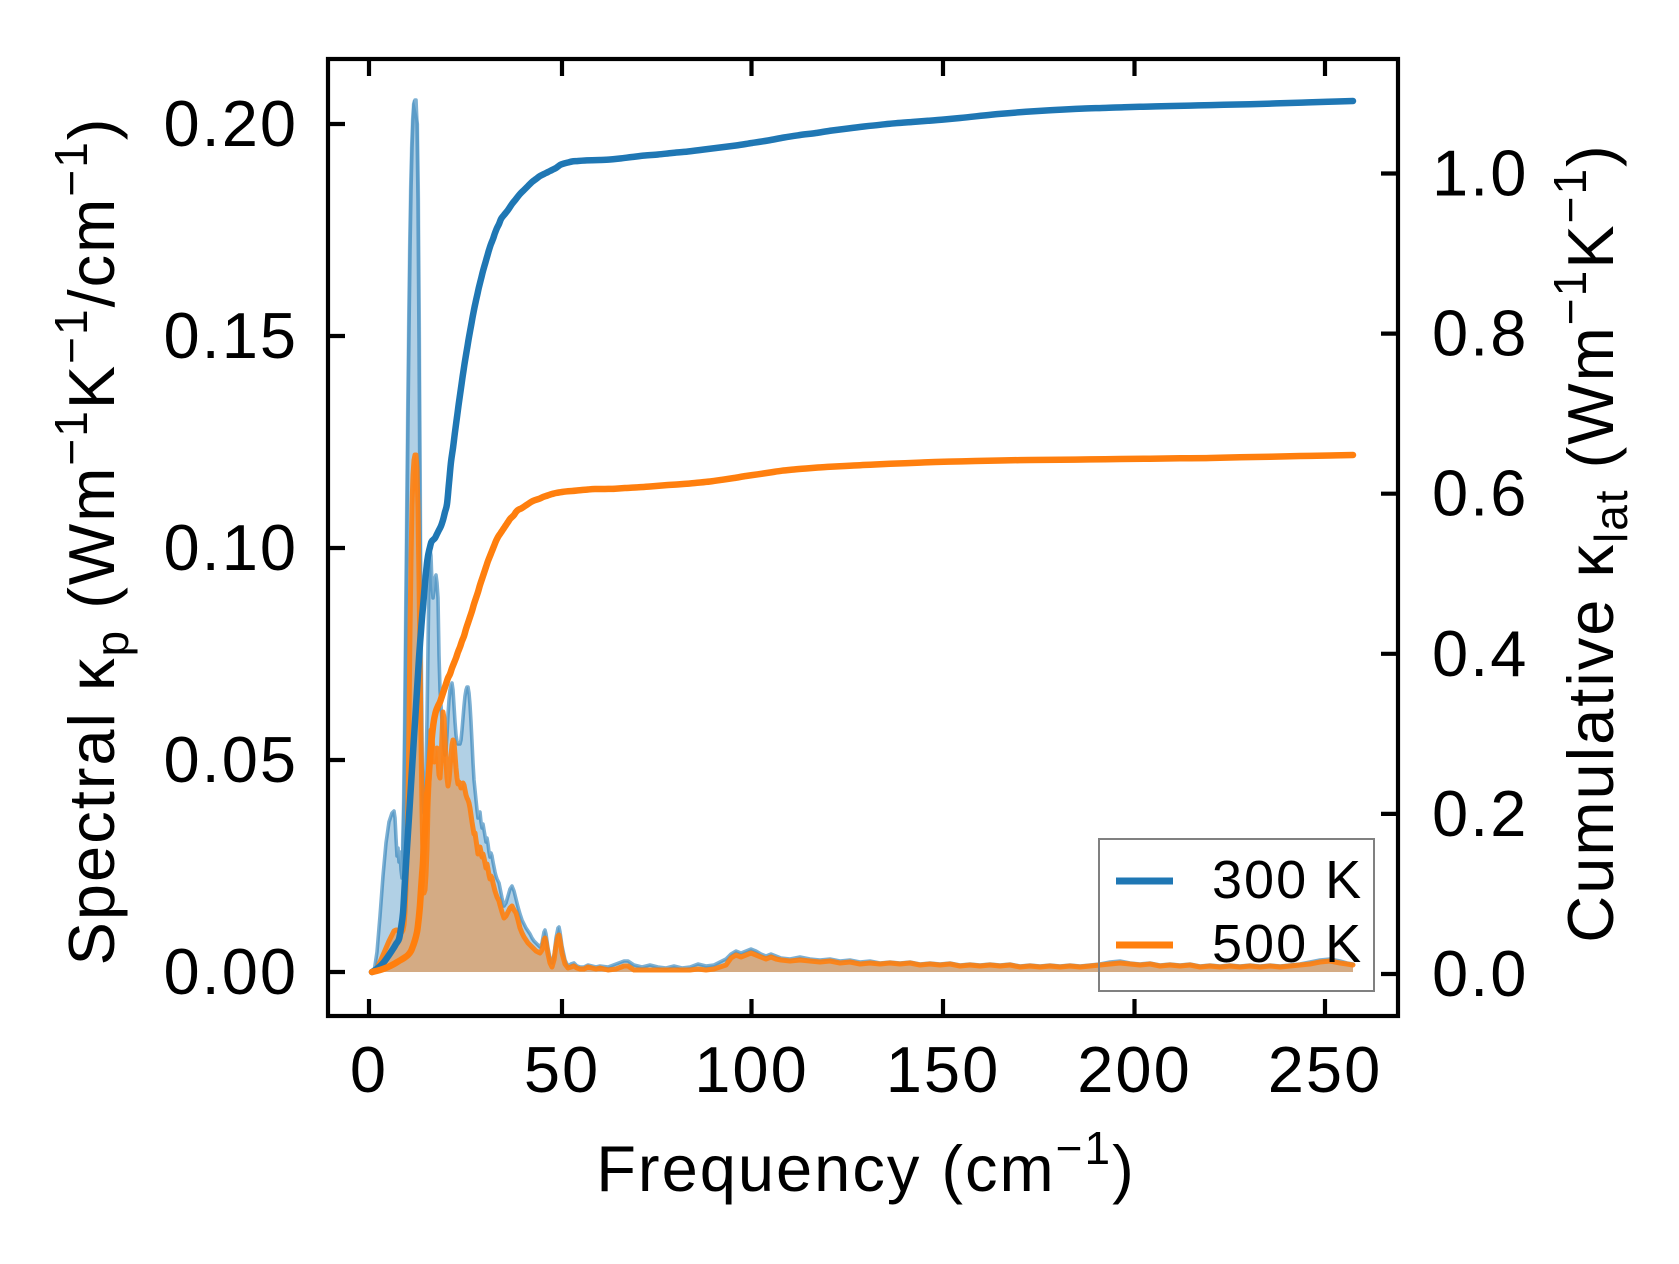 This screenshot has height=1264, width=1679. Describe the element at coordinates (230, 759) in the screenshot. I see `svg-text: 0.05` at that location.